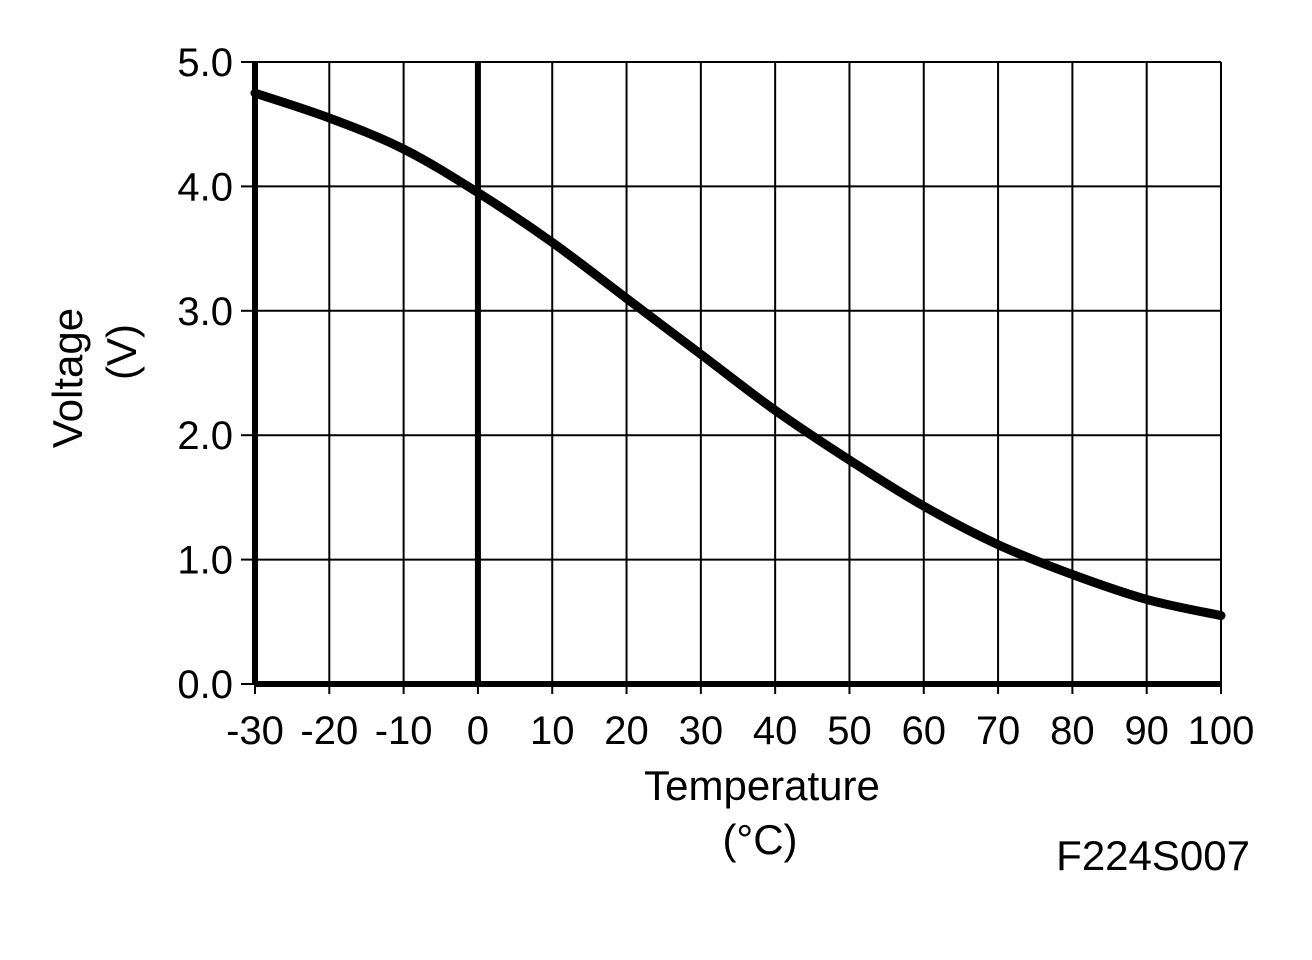 The image size is (1312, 960). What do you see at coordinates (121, 352) in the screenshot?
I see `y-axis-unit: (V)` at bounding box center [121, 352].